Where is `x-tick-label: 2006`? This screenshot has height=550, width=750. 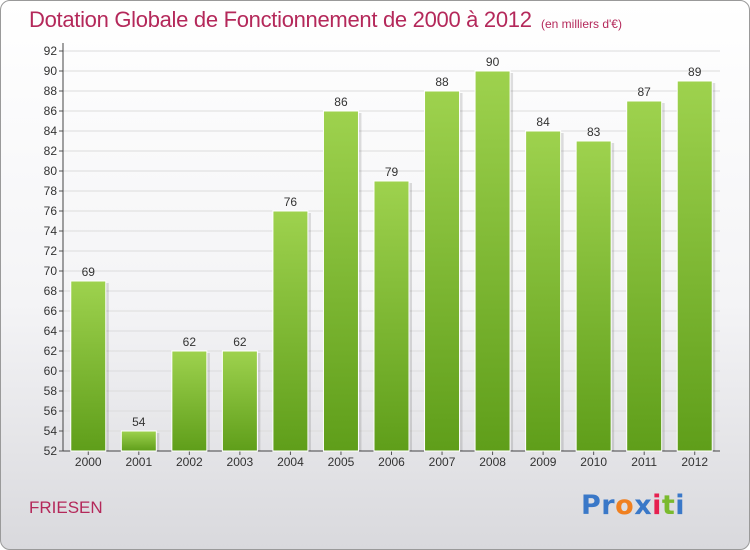 x-tick-label: 2006 is located at coordinates (391, 462).